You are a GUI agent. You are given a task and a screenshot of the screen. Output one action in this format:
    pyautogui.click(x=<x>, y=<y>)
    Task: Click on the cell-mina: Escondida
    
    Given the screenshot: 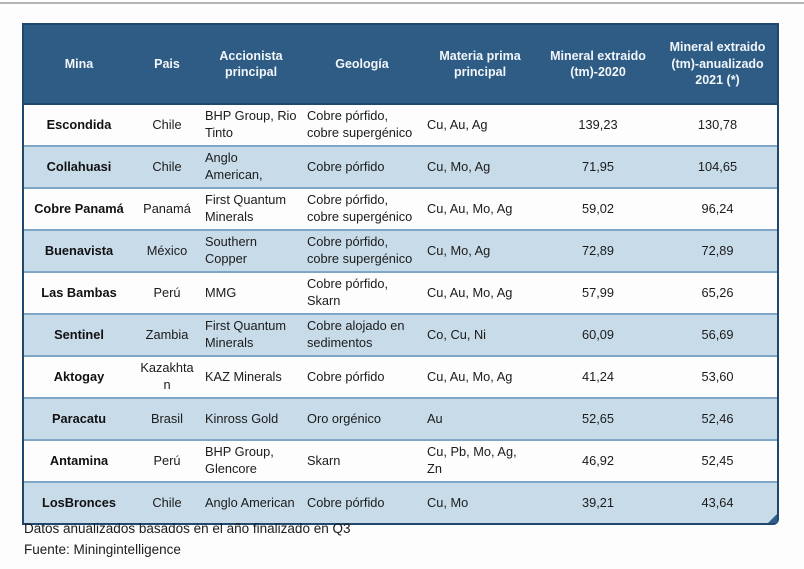 What is the action you would take?
    pyautogui.click(x=79, y=124)
    